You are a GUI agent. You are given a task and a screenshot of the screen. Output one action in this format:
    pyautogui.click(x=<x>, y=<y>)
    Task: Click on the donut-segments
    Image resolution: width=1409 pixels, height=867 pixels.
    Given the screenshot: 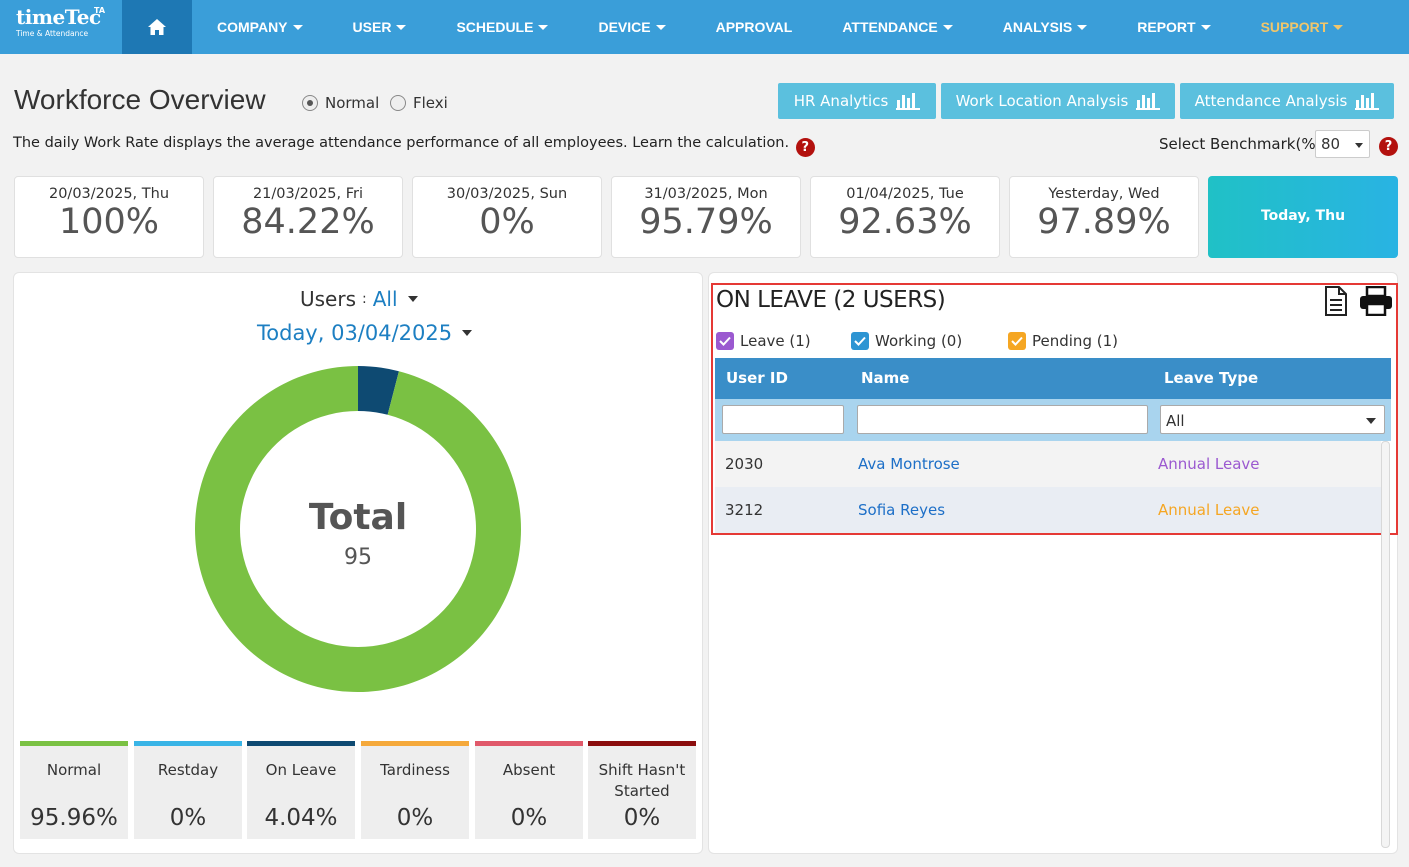 What is the action you would take?
    pyautogui.click(x=358, y=529)
    